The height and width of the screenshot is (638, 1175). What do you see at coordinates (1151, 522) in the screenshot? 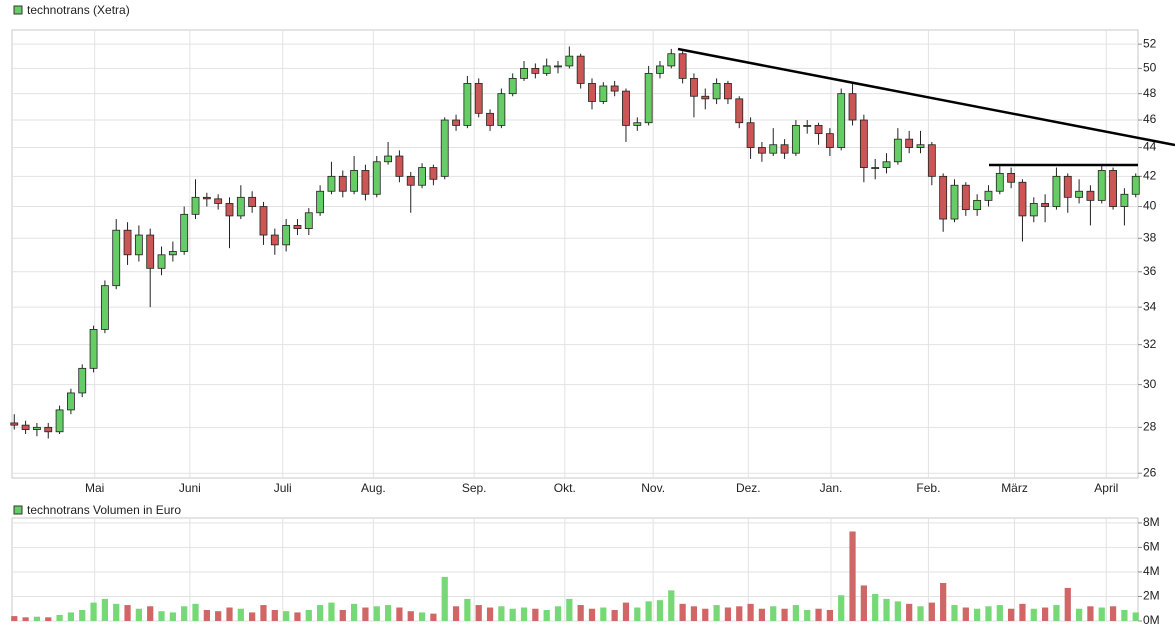
I see `y-tick-label: 8M` at bounding box center [1151, 522].